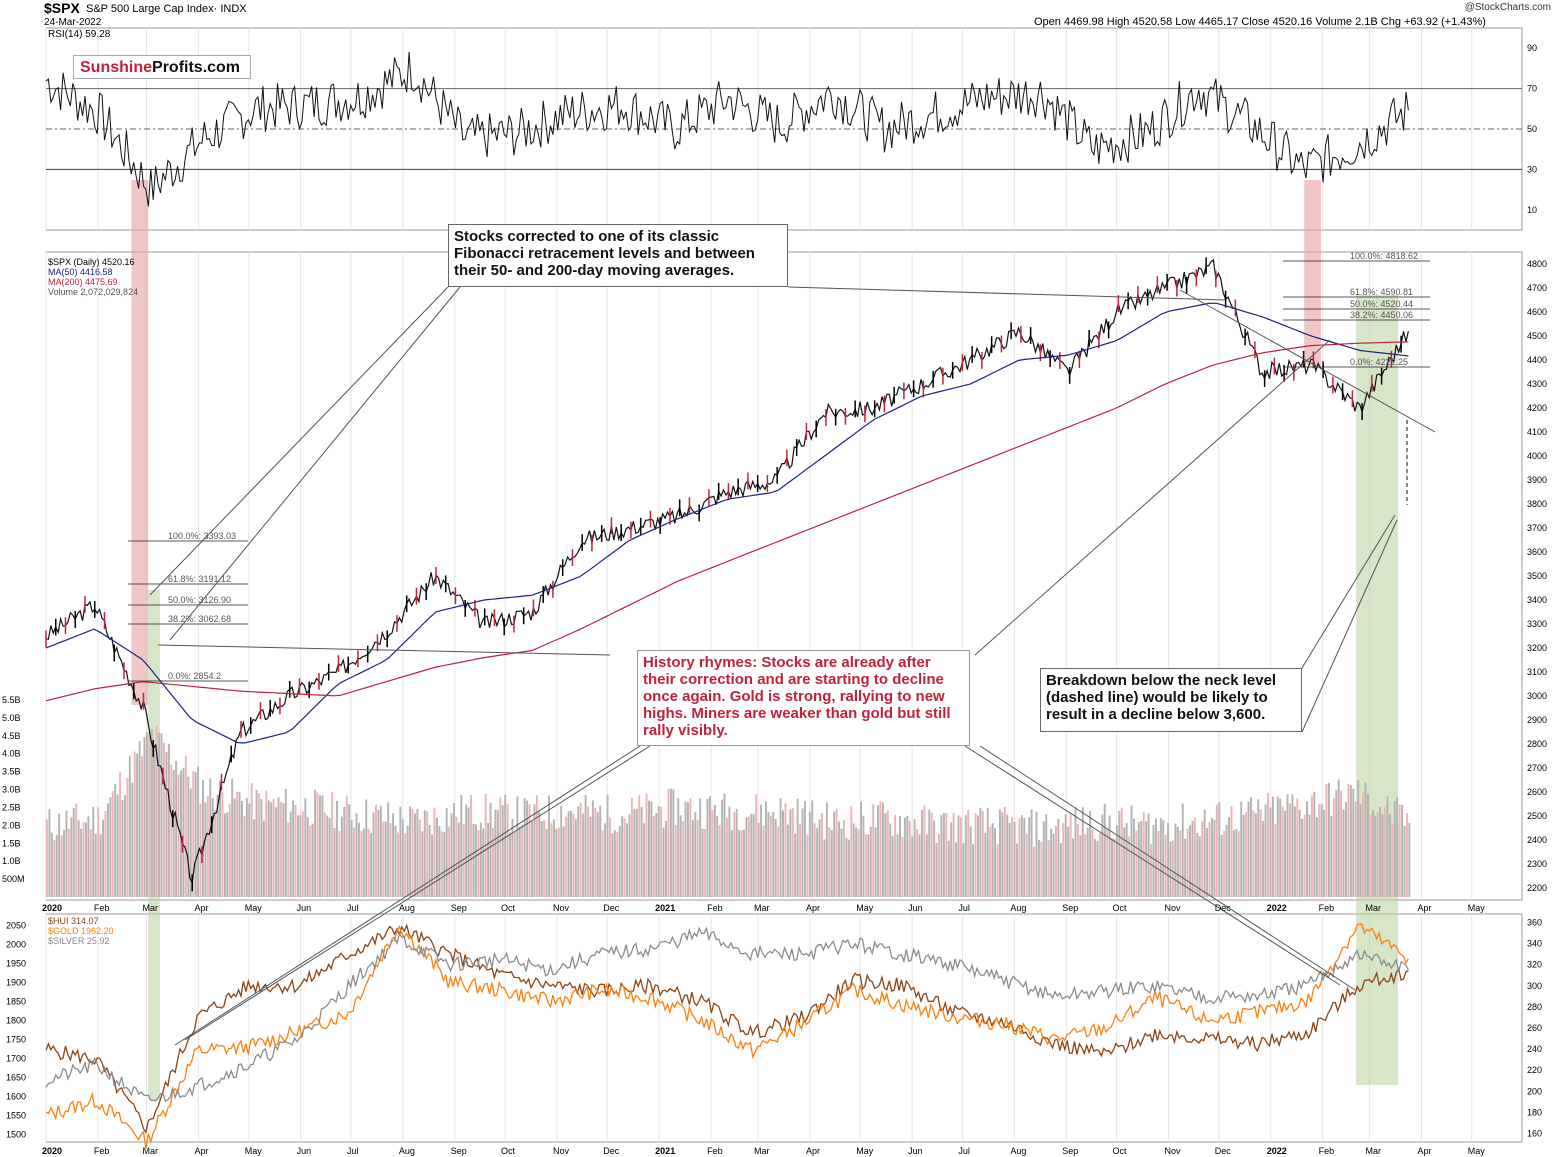 The height and width of the screenshot is (1157, 1565). I want to click on metals-legend: $HUI 314.07 $GOLD 1962.20 $SILVER 25.92, so click(81, 931).